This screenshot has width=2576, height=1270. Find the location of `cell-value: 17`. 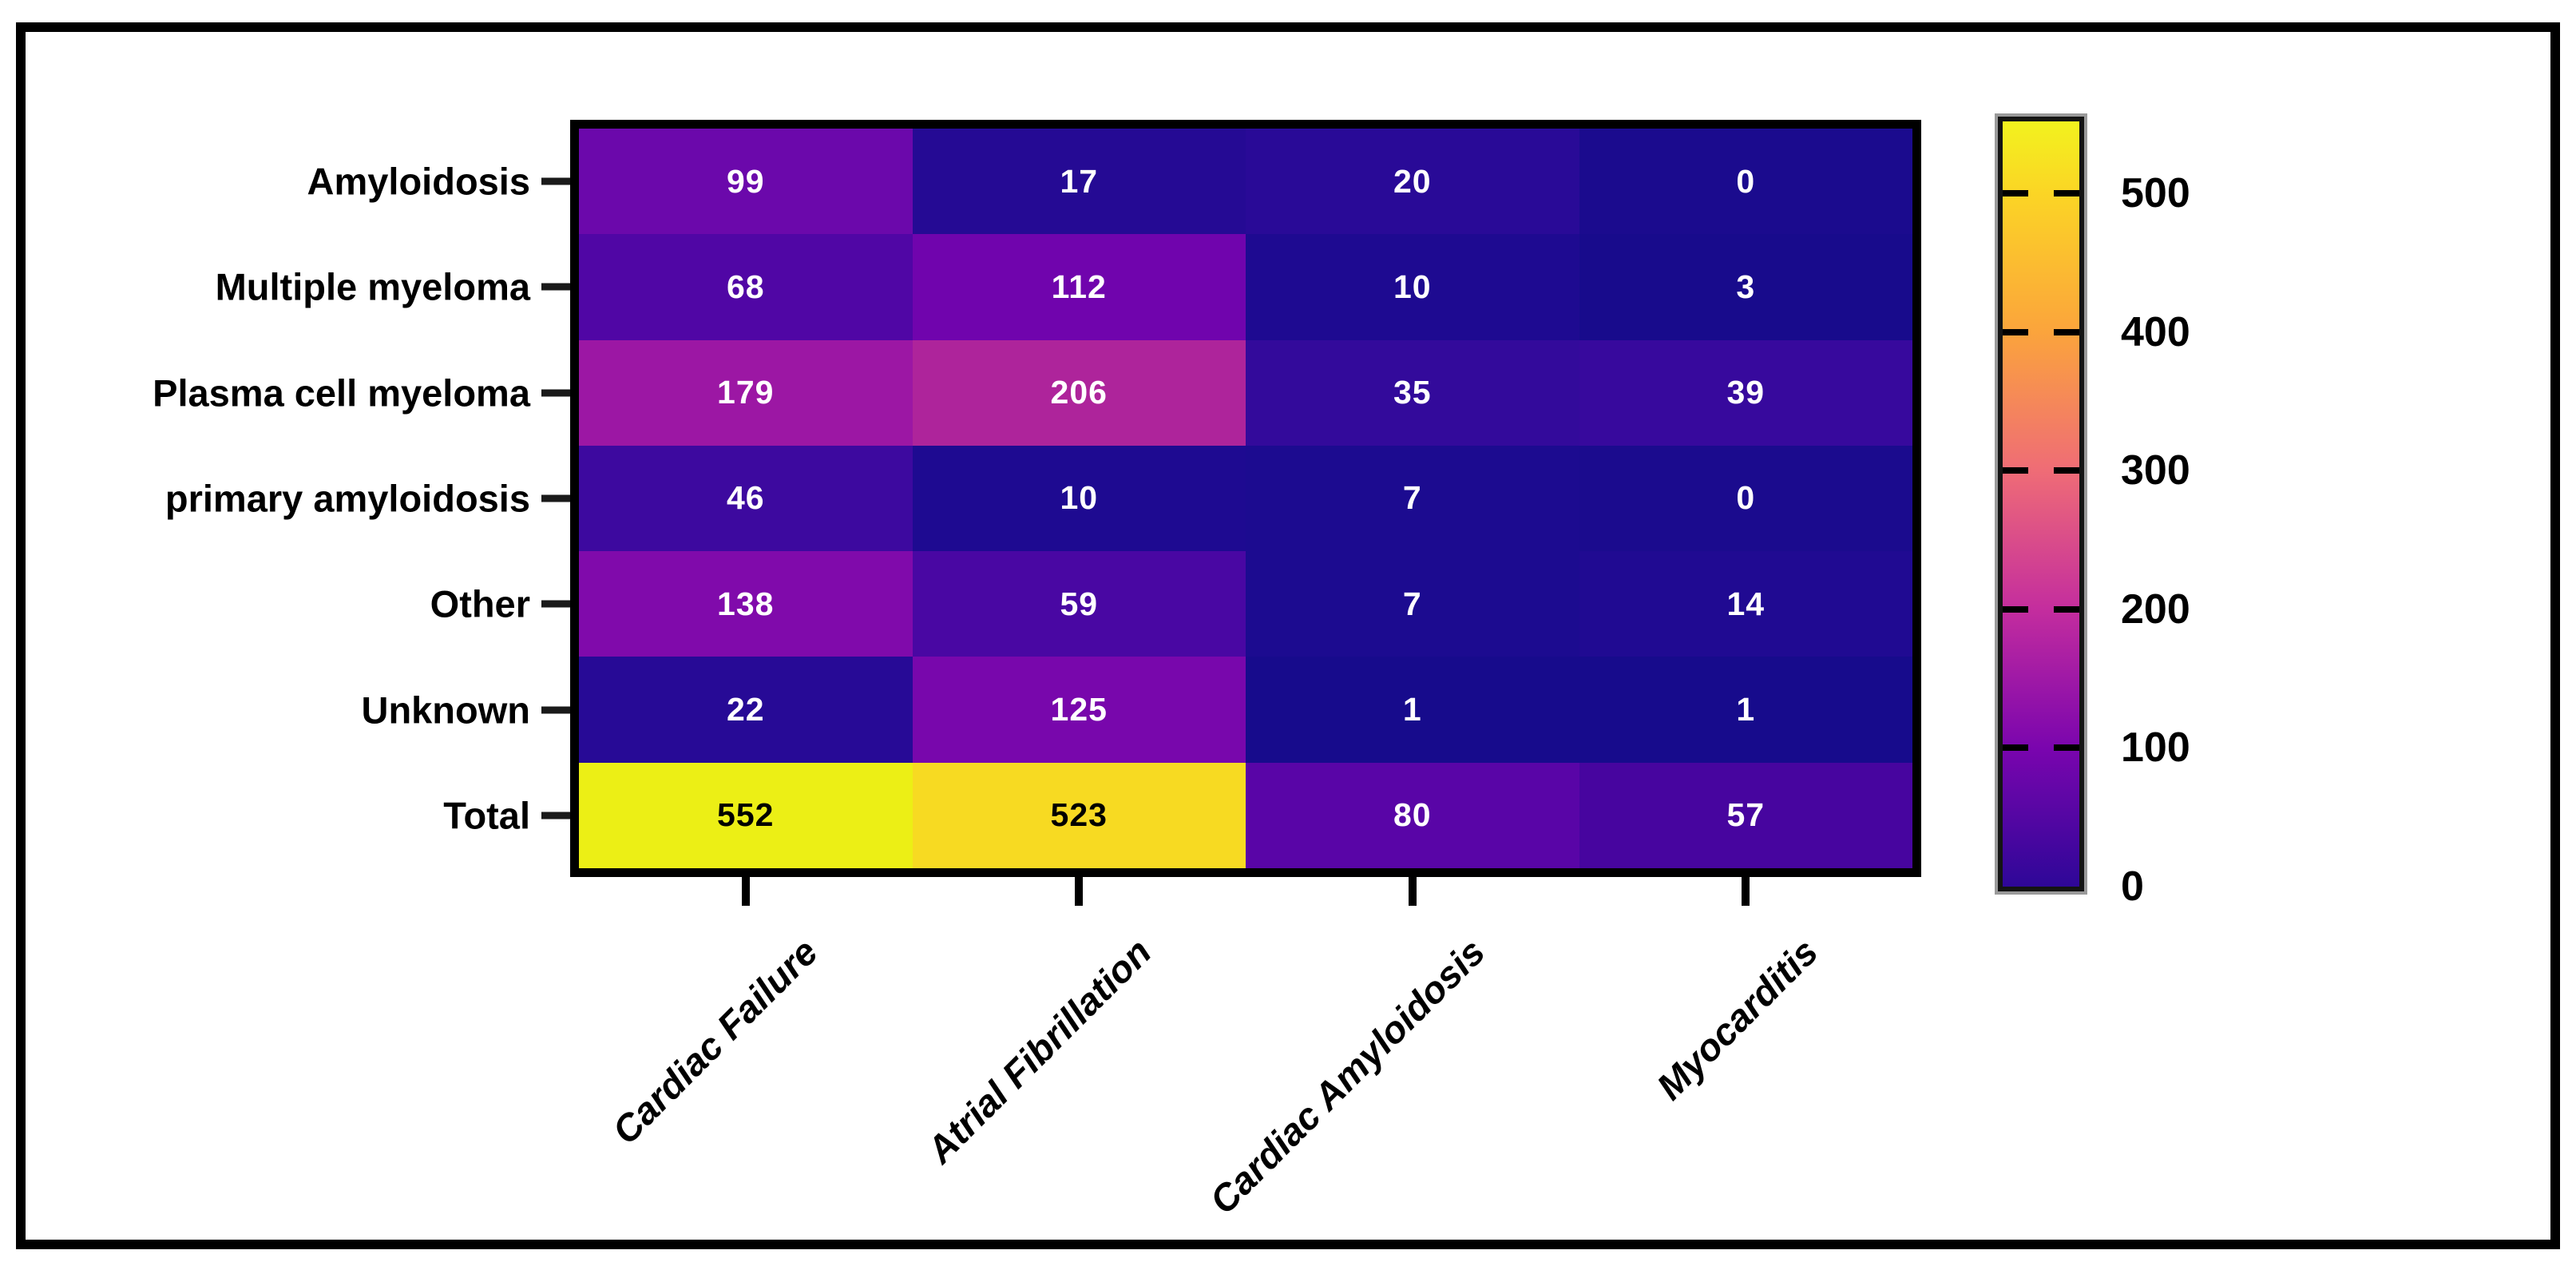

cell-value: 17 is located at coordinates (1079, 181).